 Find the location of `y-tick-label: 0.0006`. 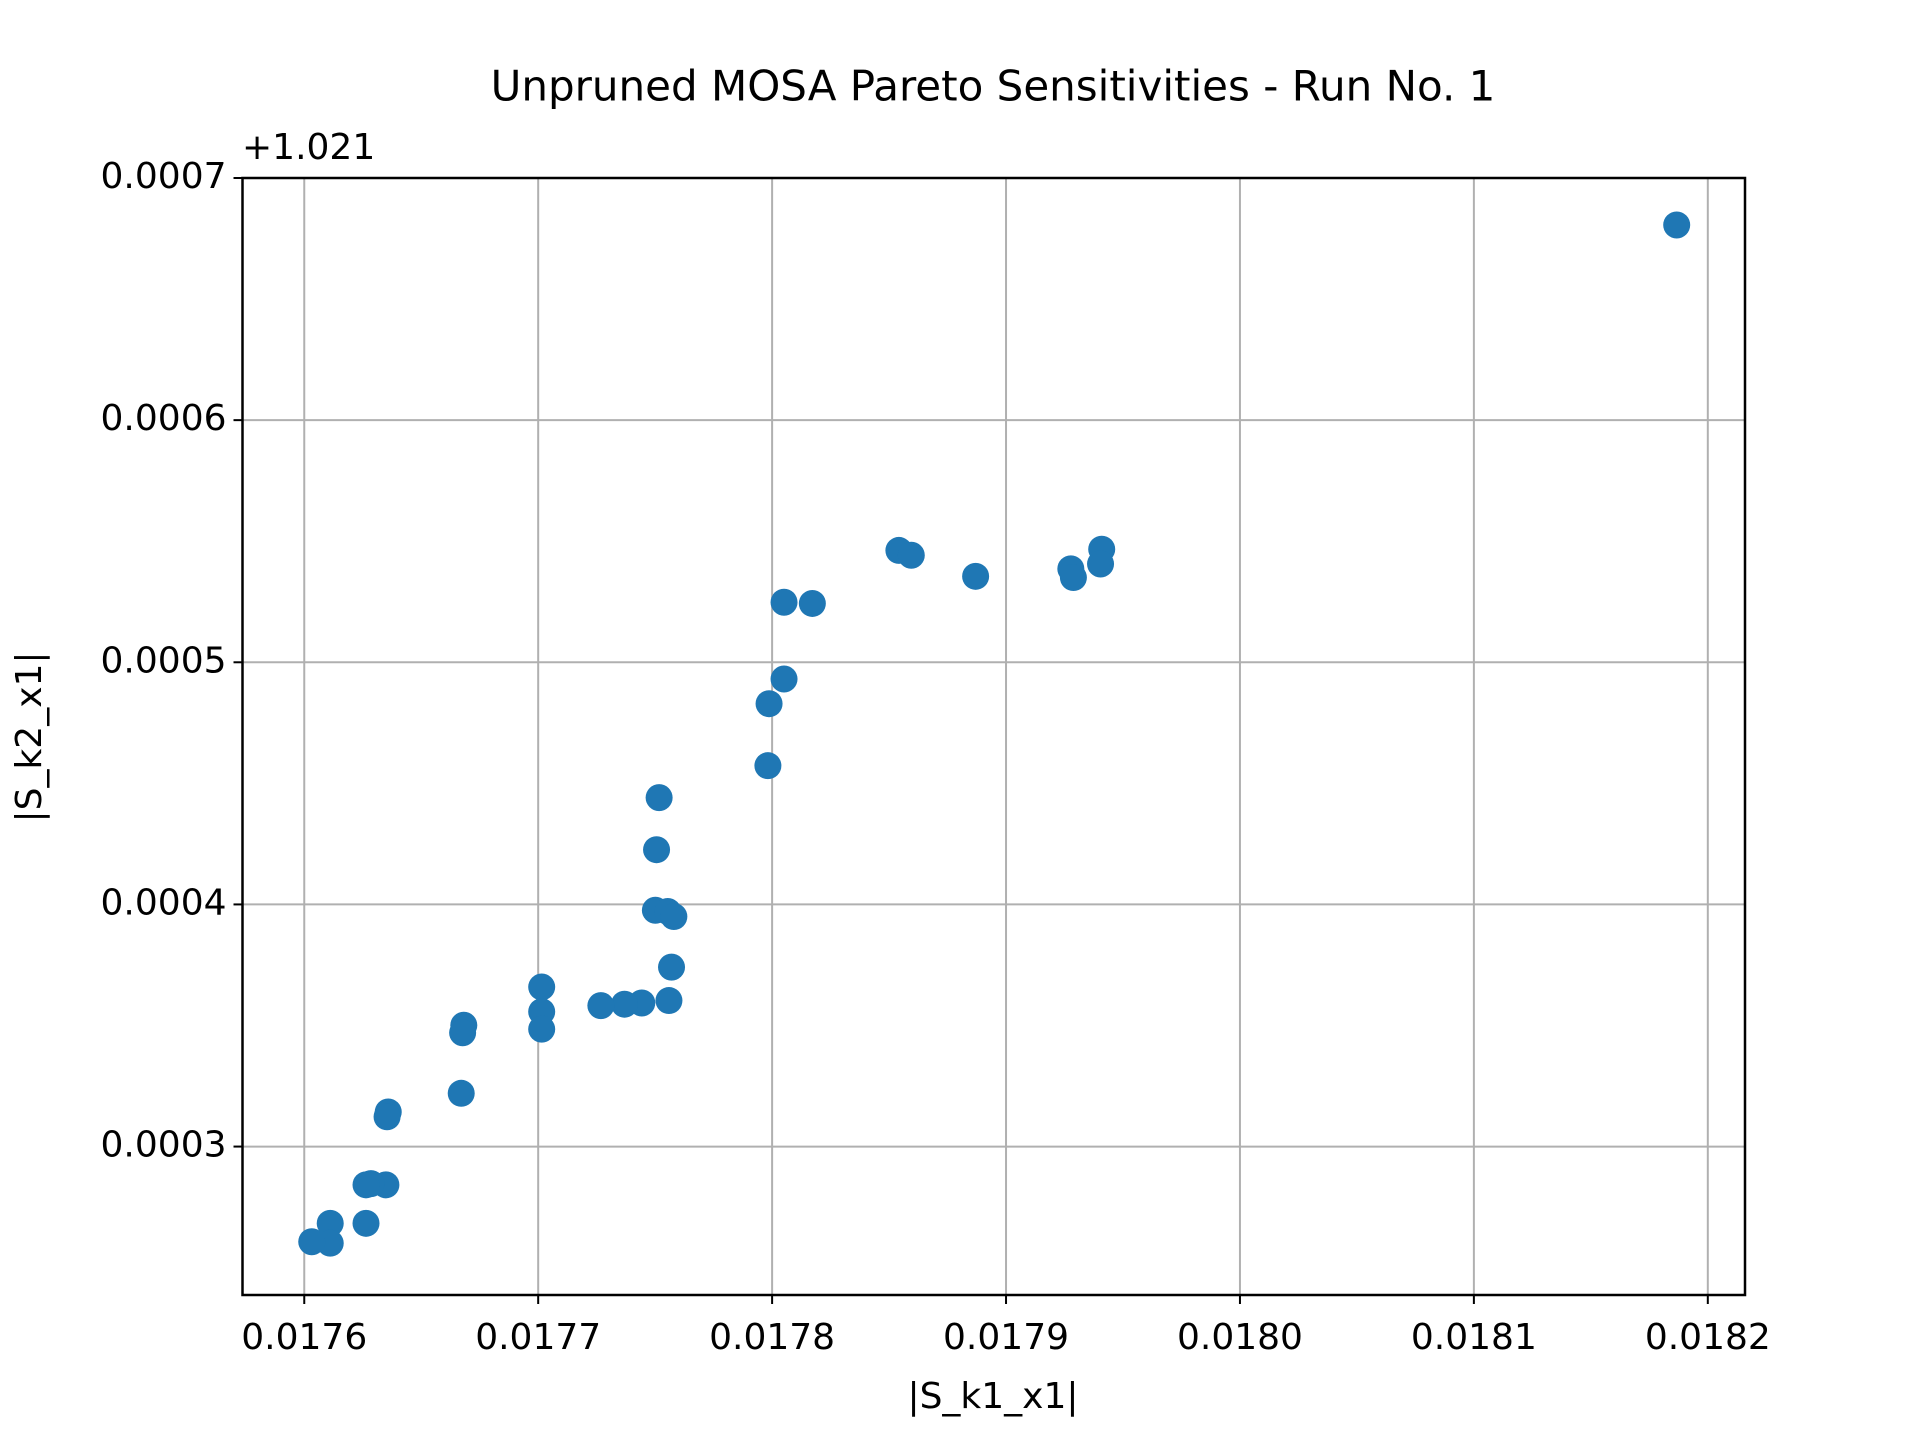

y-tick-label: 0.0006 is located at coordinates (164, 418).